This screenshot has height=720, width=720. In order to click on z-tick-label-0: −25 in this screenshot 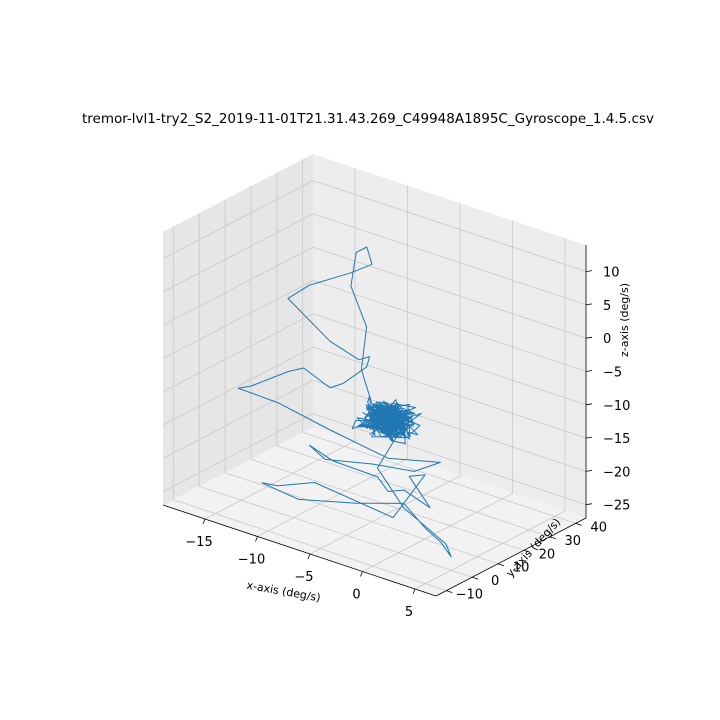, I will do `click(616, 506)`.